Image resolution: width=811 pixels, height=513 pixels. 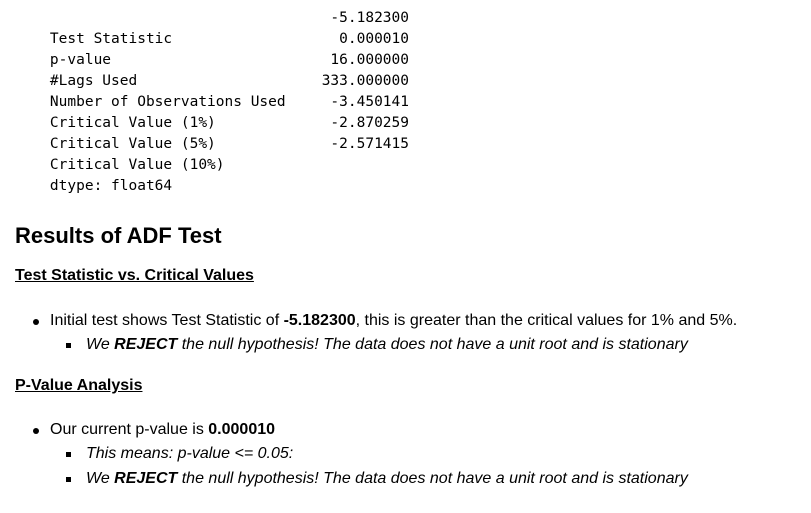 What do you see at coordinates (369, 60) in the screenshot?
I see `output-value: 16.000000` at bounding box center [369, 60].